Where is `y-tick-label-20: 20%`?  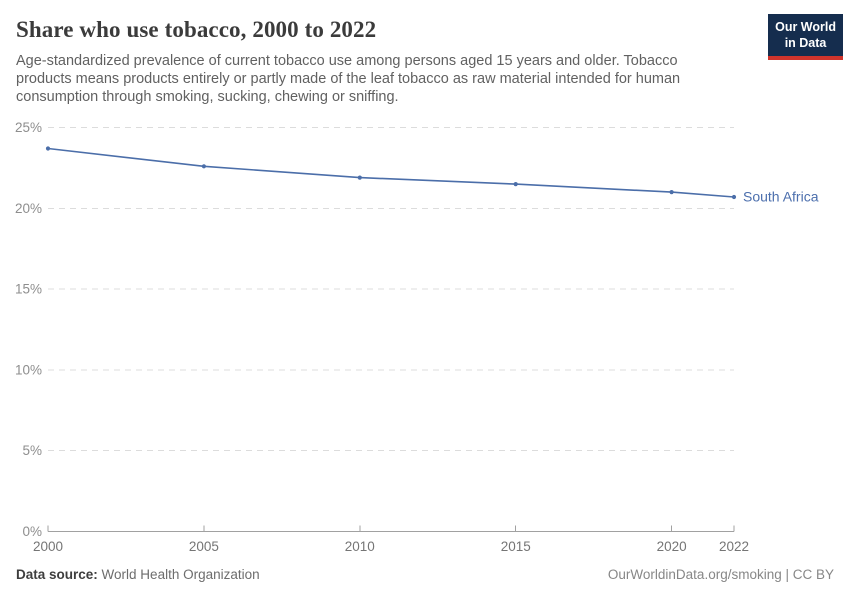
y-tick-label-20: 20% is located at coordinates (28, 208).